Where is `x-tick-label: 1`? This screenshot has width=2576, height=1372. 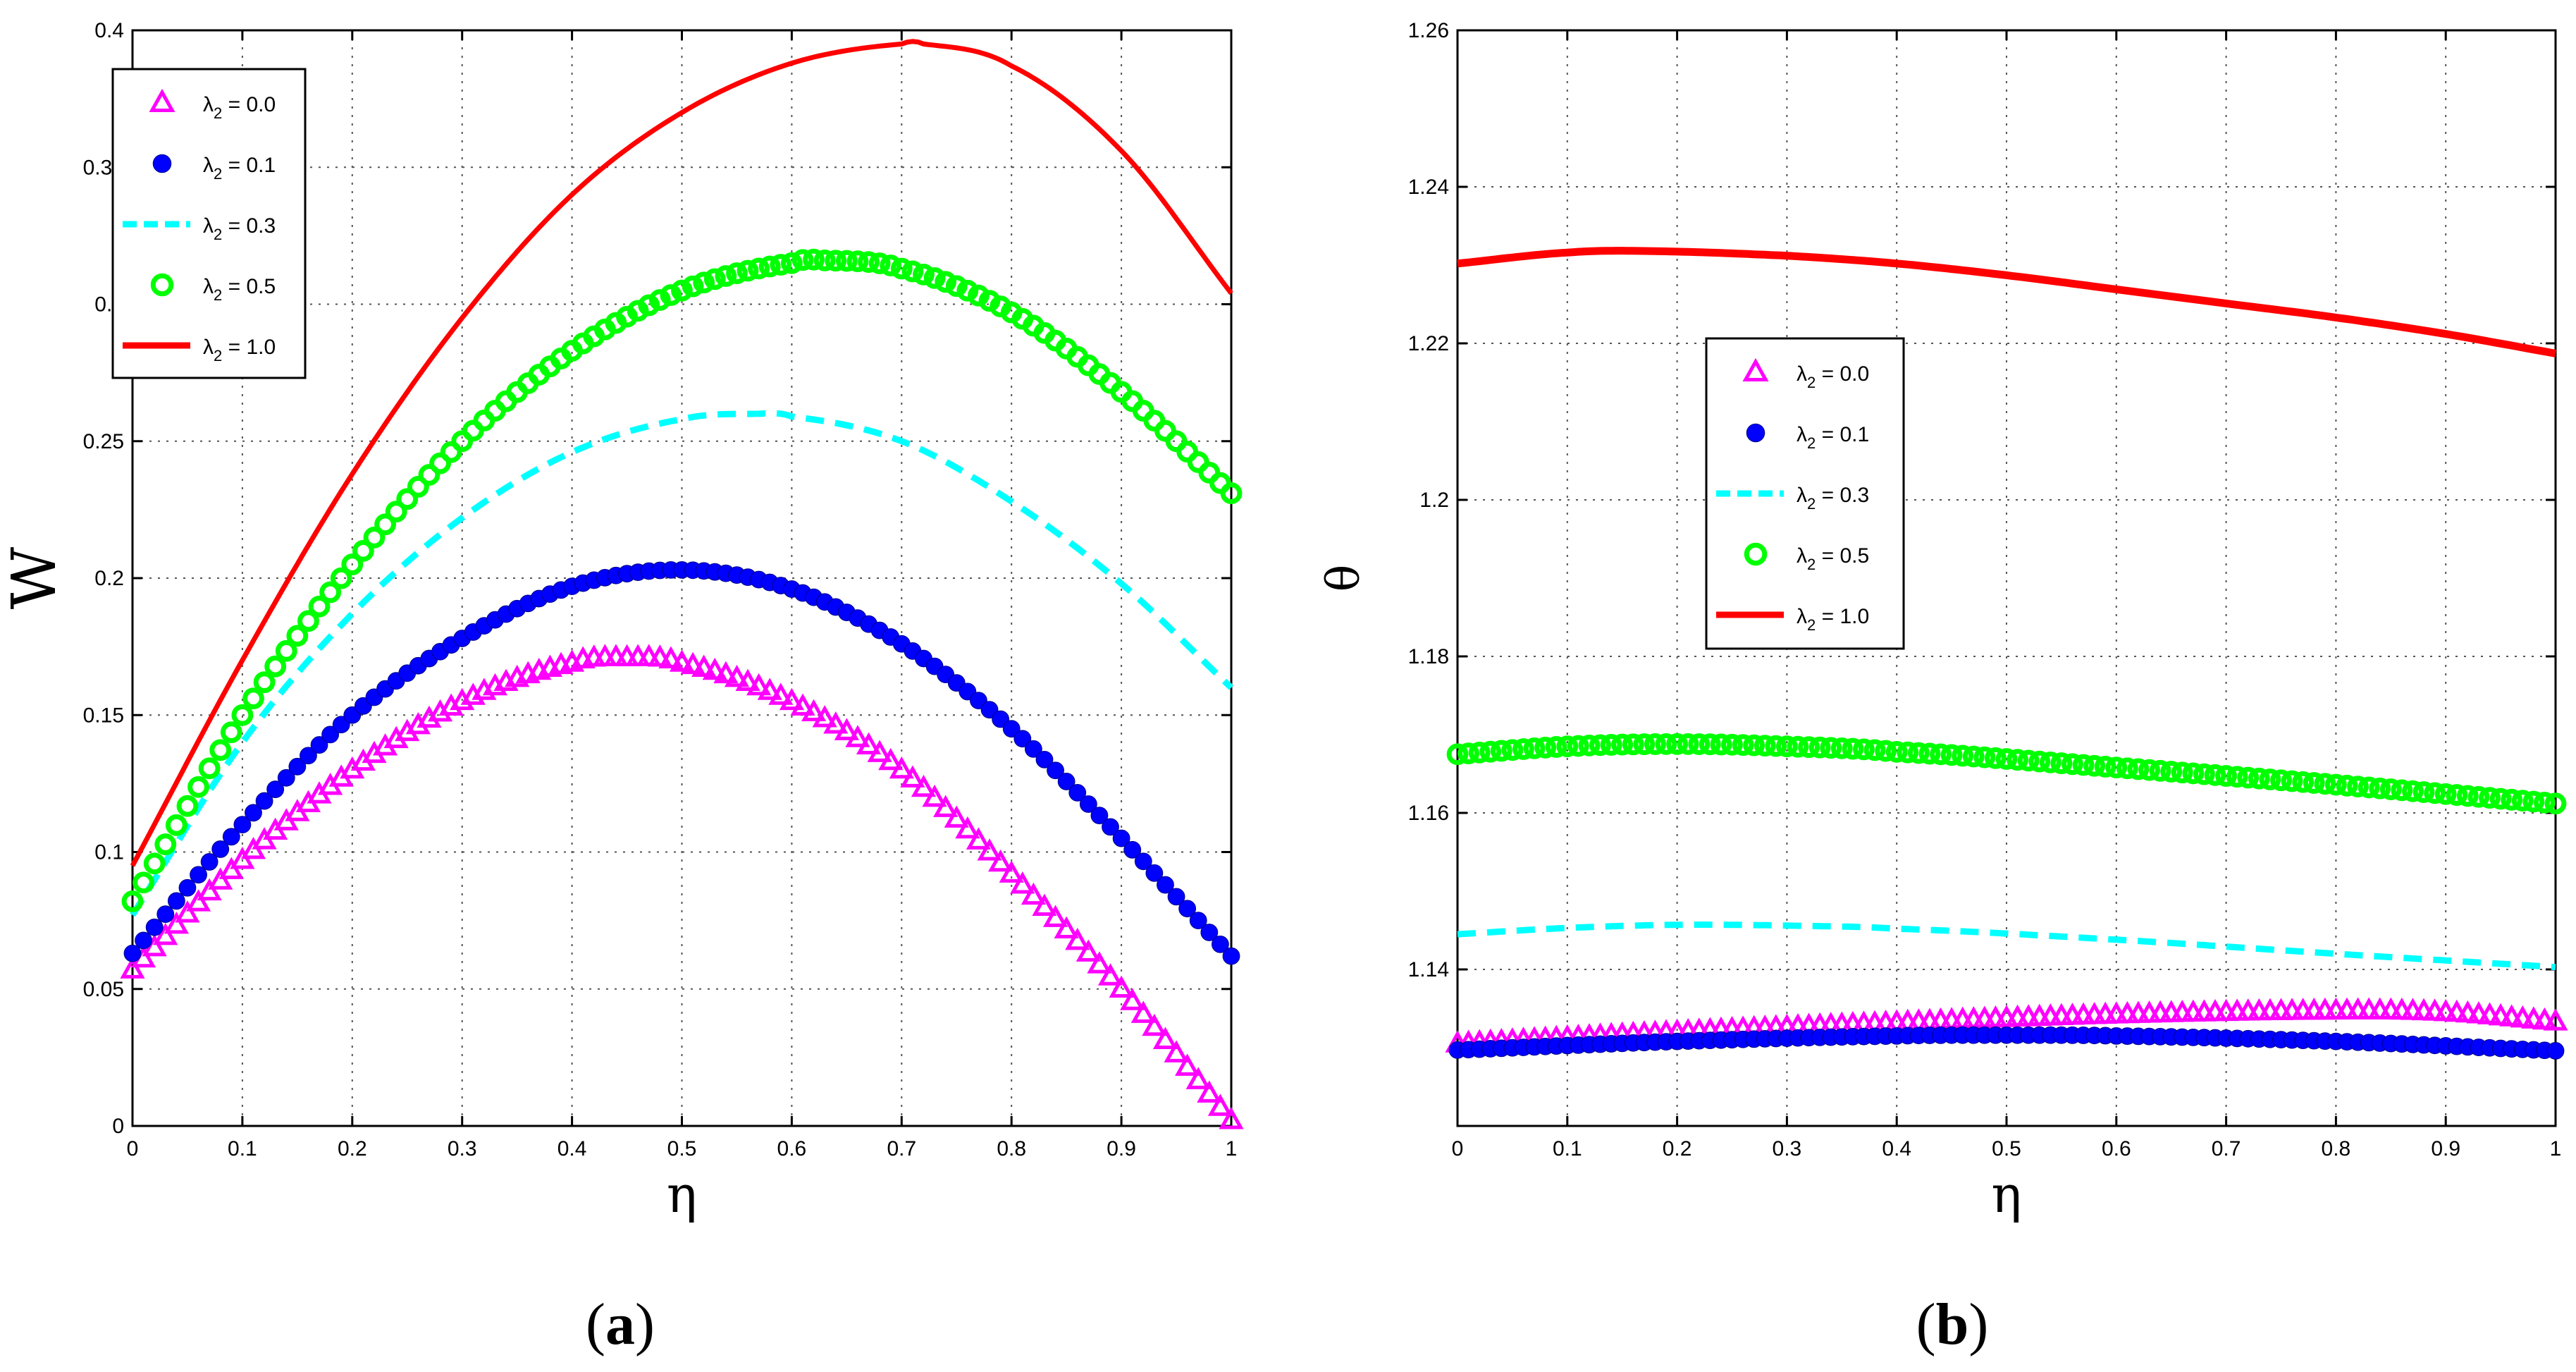 x-tick-label: 1 is located at coordinates (2556, 1148).